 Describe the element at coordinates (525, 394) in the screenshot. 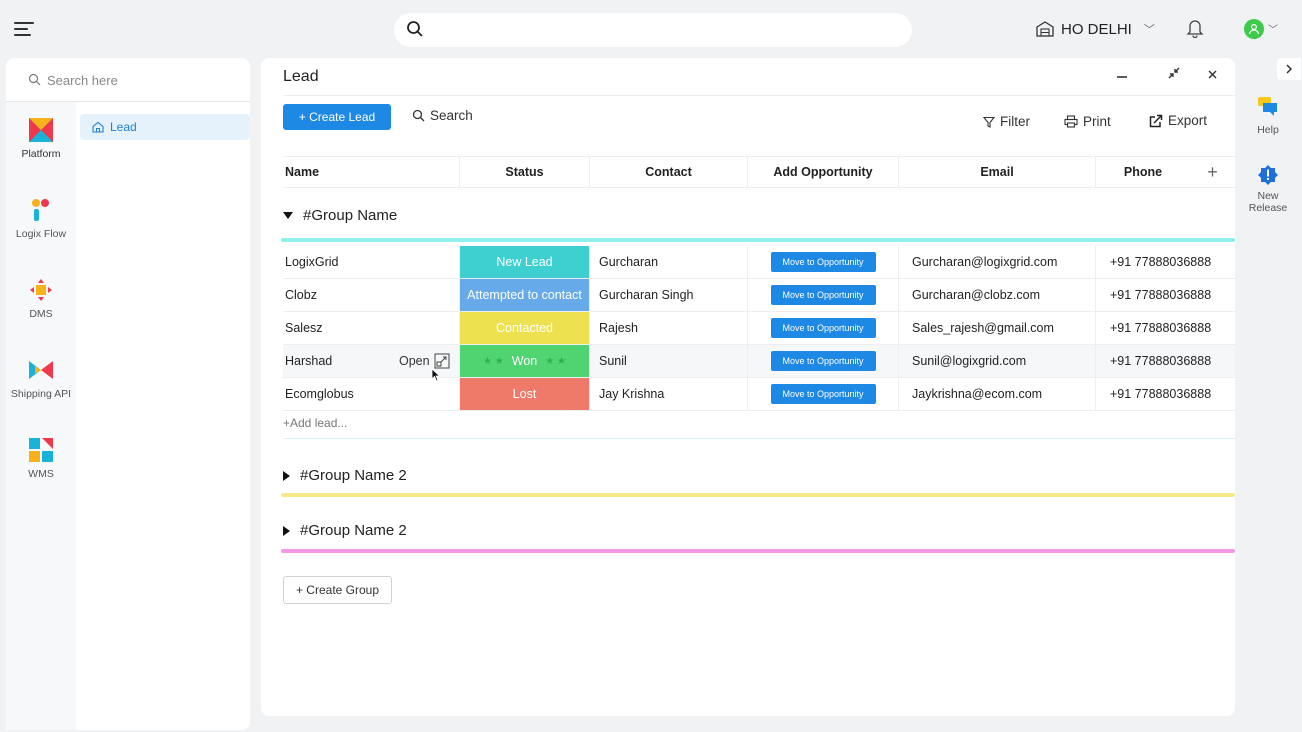

I see `status-badge: Lost` at that location.